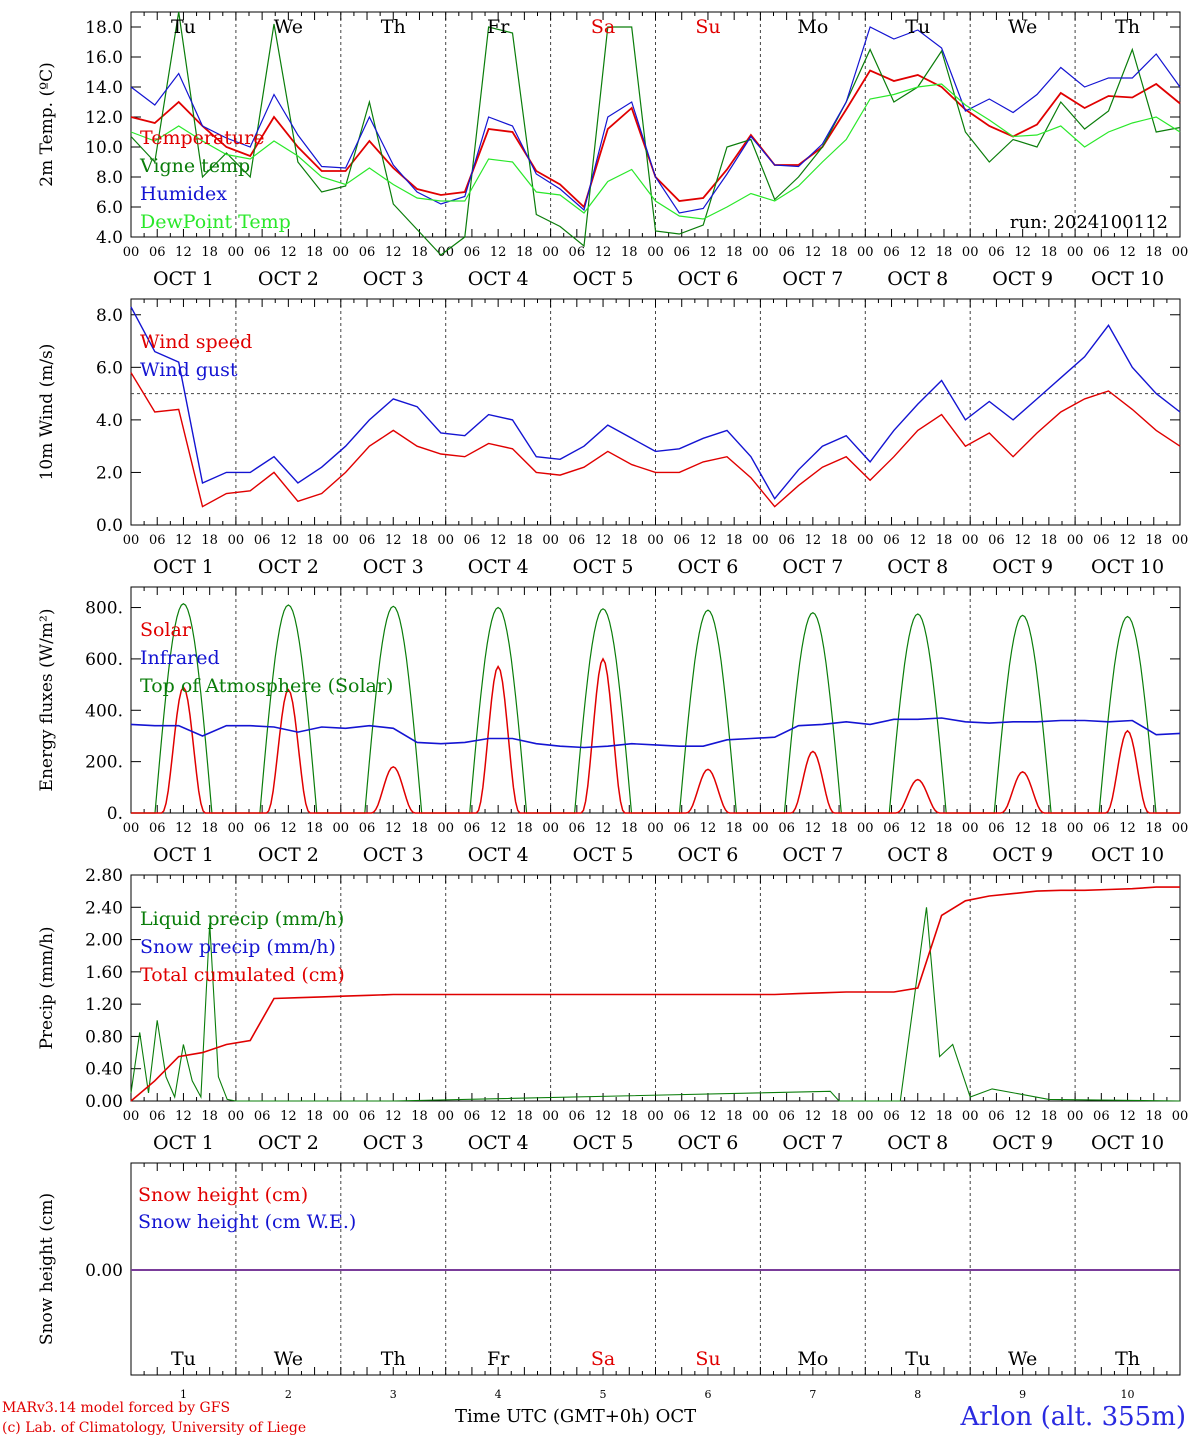  What do you see at coordinates (183, 279) in the screenshot?
I see `date-label: OCT 1` at bounding box center [183, 279].